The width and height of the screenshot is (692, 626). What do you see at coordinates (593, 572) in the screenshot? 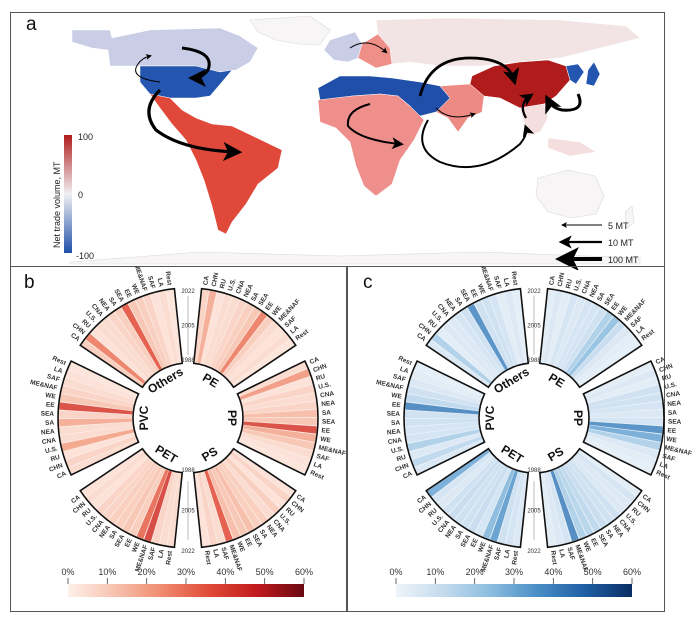
I see `c-colorbar-tick-label: 50%` at bounding box center [593, 572].